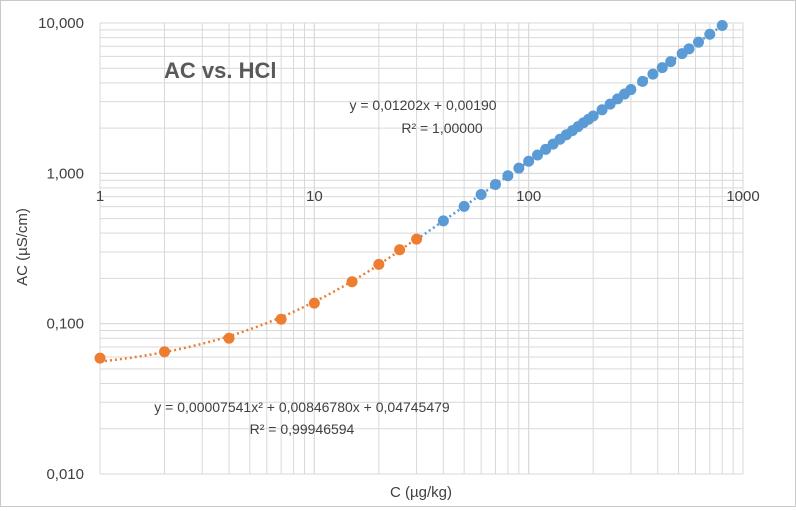 The height and width of the screenshot is (511, 796). I want to click on x-tick-label: 1, so click(100, 196).